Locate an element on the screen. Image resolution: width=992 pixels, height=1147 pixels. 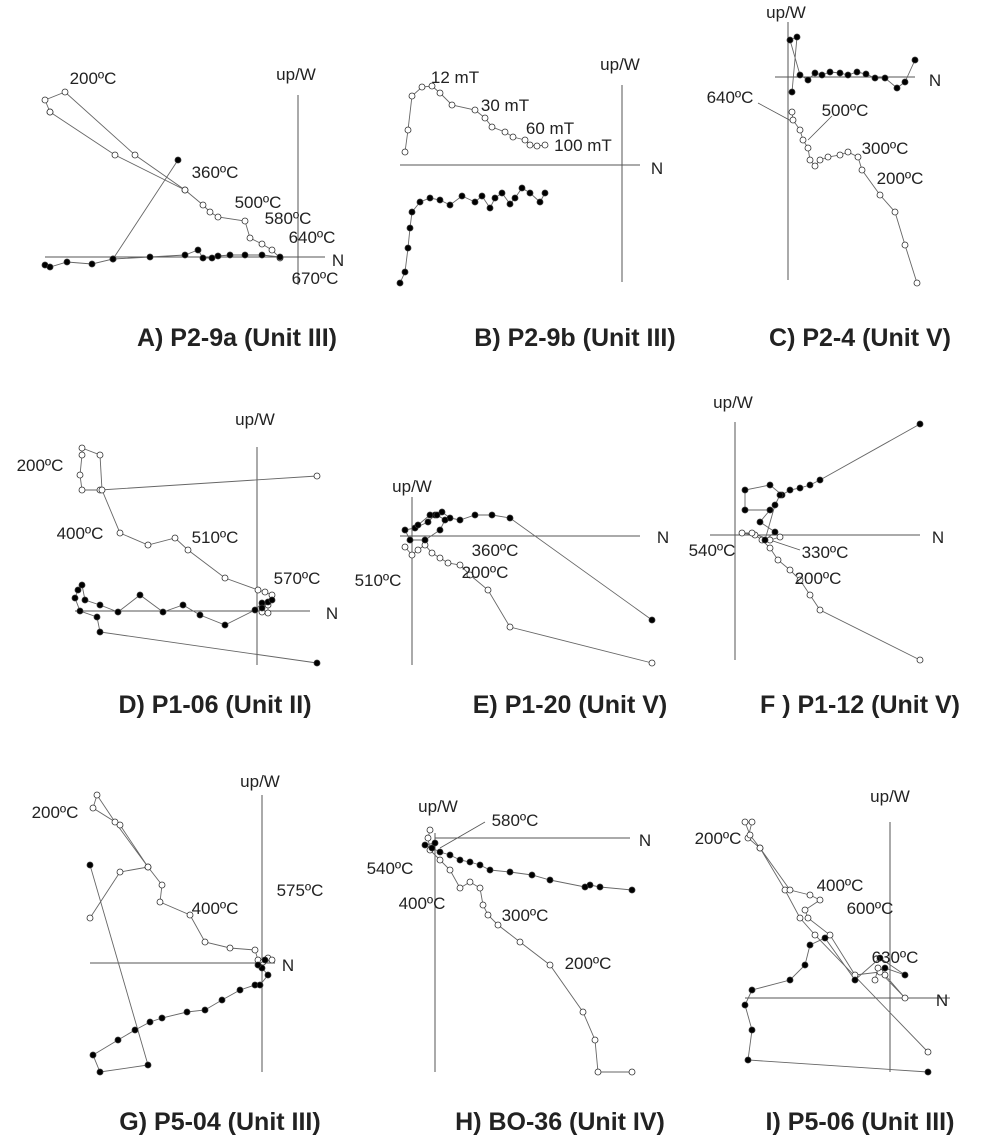
panel-caption: I) P5-06 (Unit III) is located at coordinates (860, 1122).